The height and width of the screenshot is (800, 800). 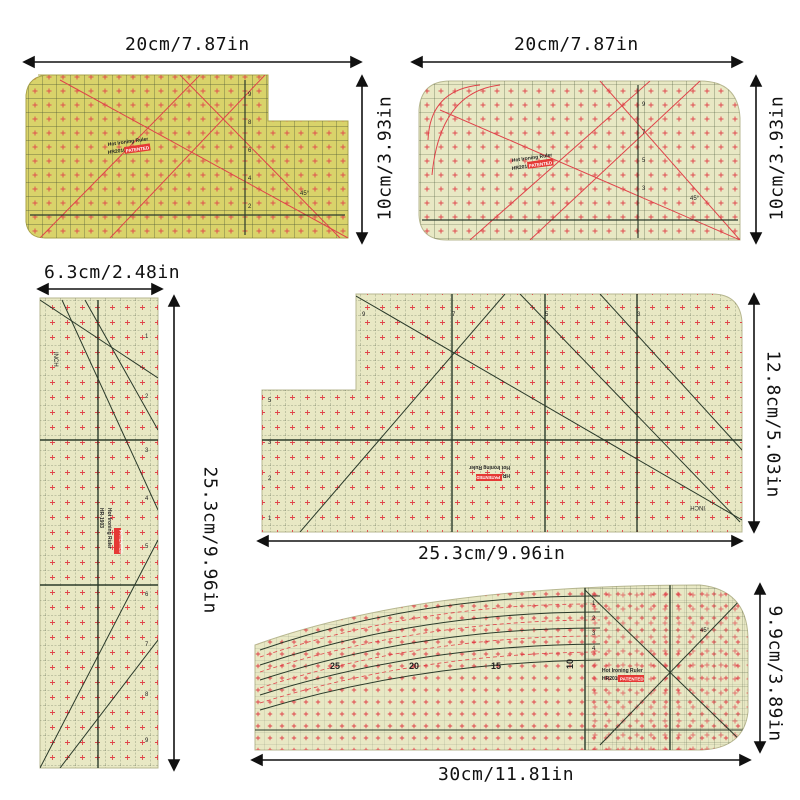 What do you see at coordinates (506, 774) in the screenshot?
I see `ruler-5-width-label: 30cm/11.81in` at bounding box center [506, 774].